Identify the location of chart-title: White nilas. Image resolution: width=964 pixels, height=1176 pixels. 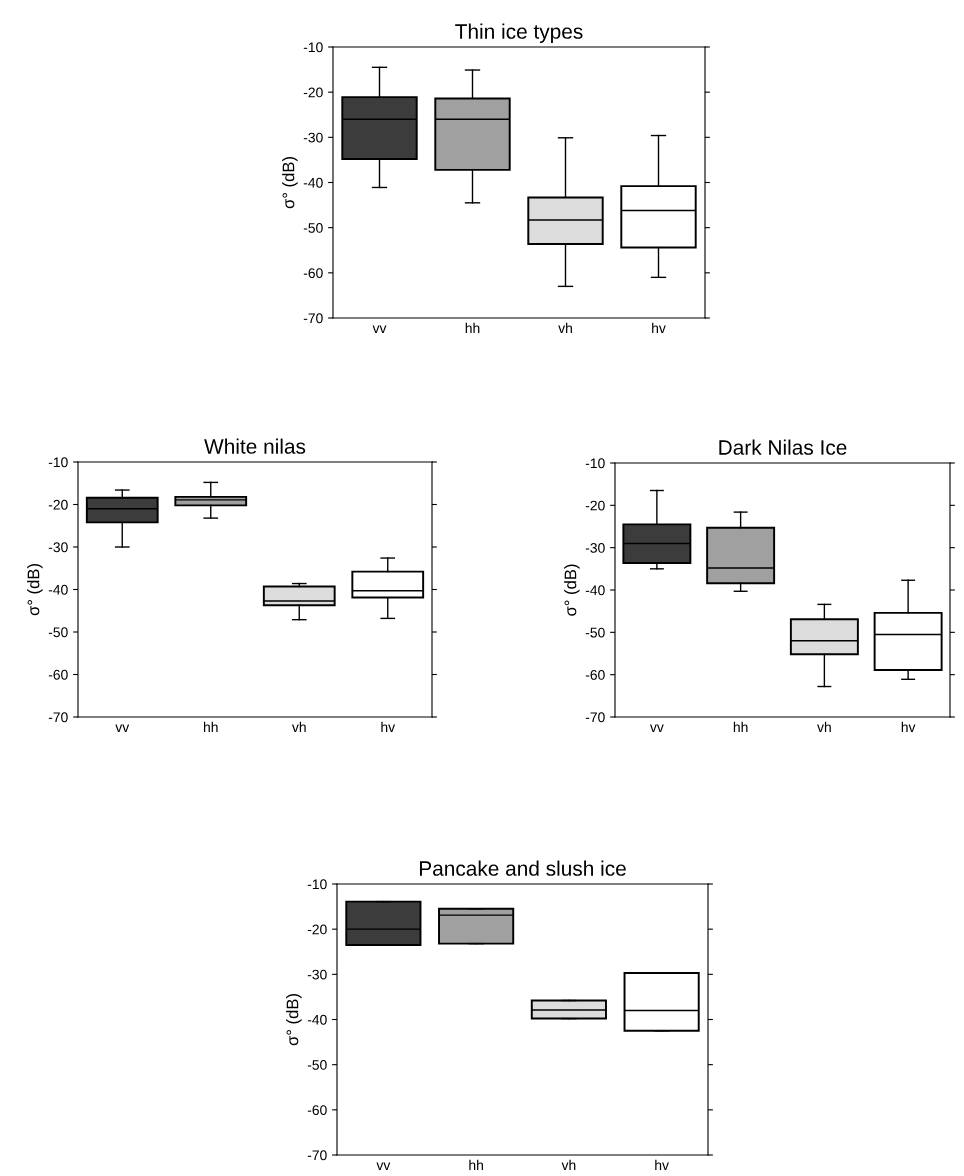
(255, 446).